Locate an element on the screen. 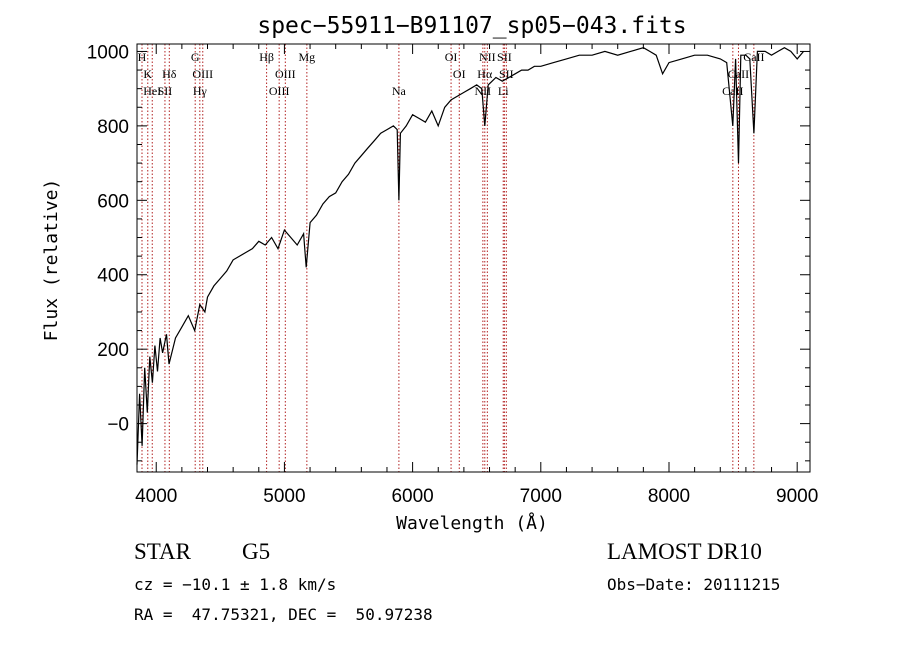  line-label-6: Hγ is located at coordinates (200, 91).